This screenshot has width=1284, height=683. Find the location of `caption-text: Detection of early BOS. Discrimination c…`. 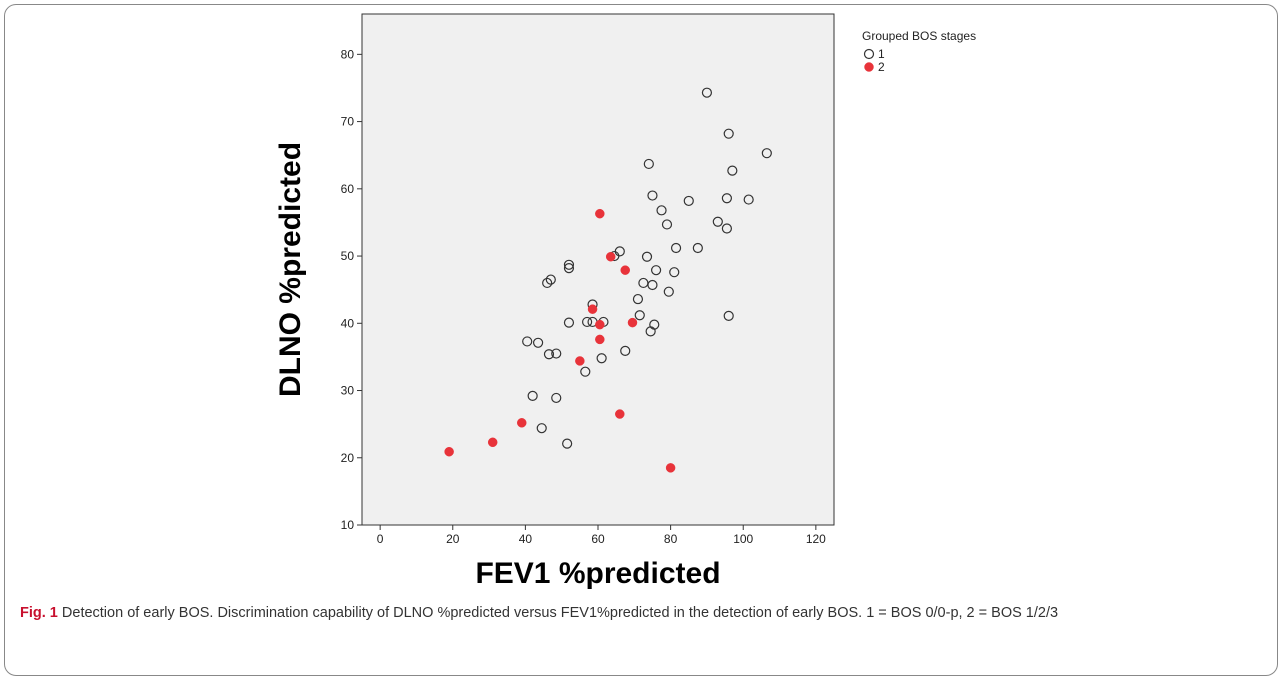

caption-text: Detection of early BOS. Discrimination c… is located at coordinates (558, 613).